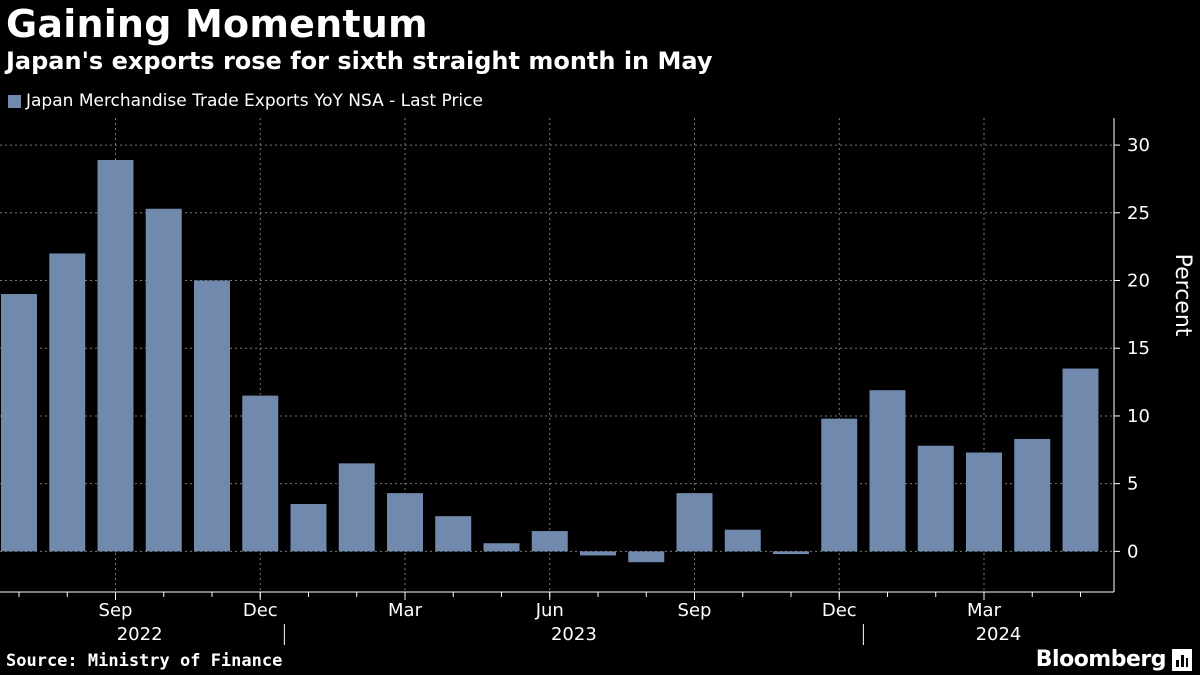 The image size is (1200, 675). I want to click on y-axis-label: Percent, so click(1182, 295).